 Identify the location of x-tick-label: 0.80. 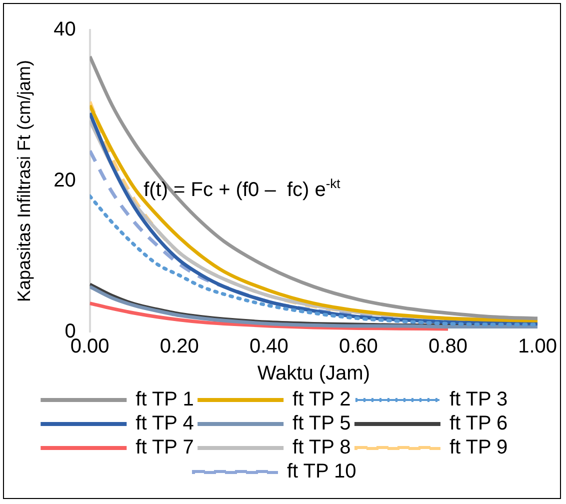
(448, 347).